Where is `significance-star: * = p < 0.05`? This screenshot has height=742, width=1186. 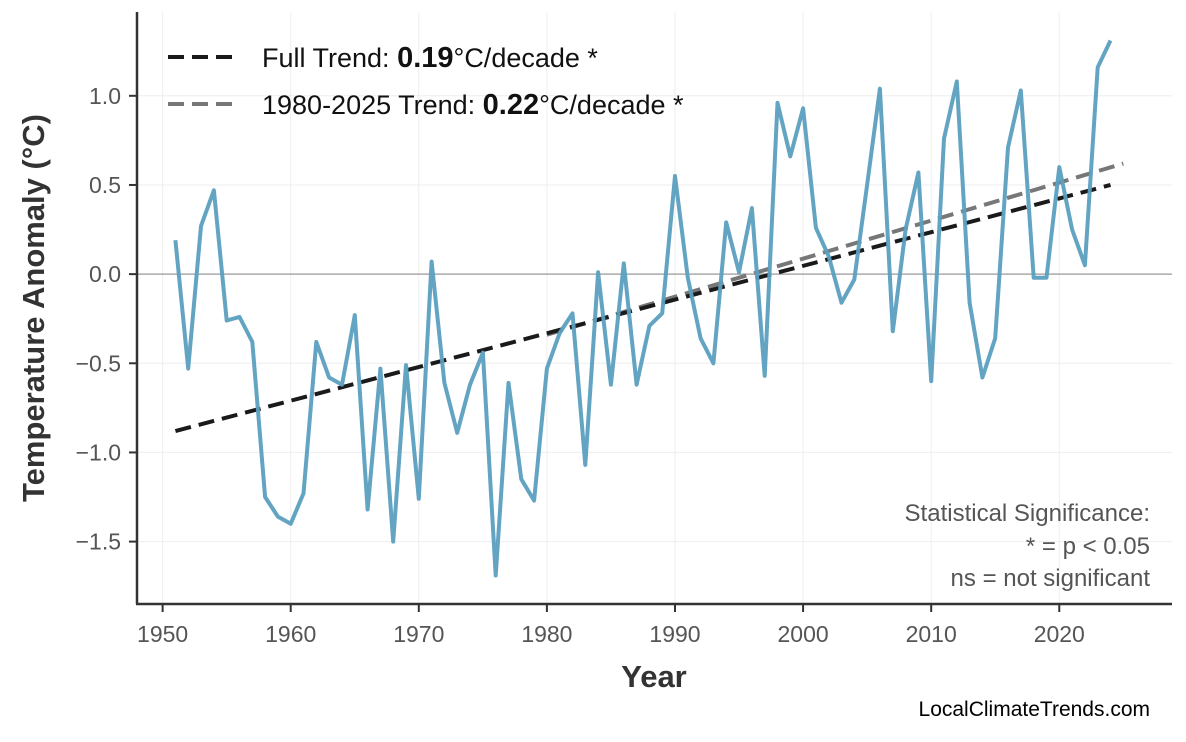 significance-star: * = p < 0.05 is located at coordinates (1088, 546).